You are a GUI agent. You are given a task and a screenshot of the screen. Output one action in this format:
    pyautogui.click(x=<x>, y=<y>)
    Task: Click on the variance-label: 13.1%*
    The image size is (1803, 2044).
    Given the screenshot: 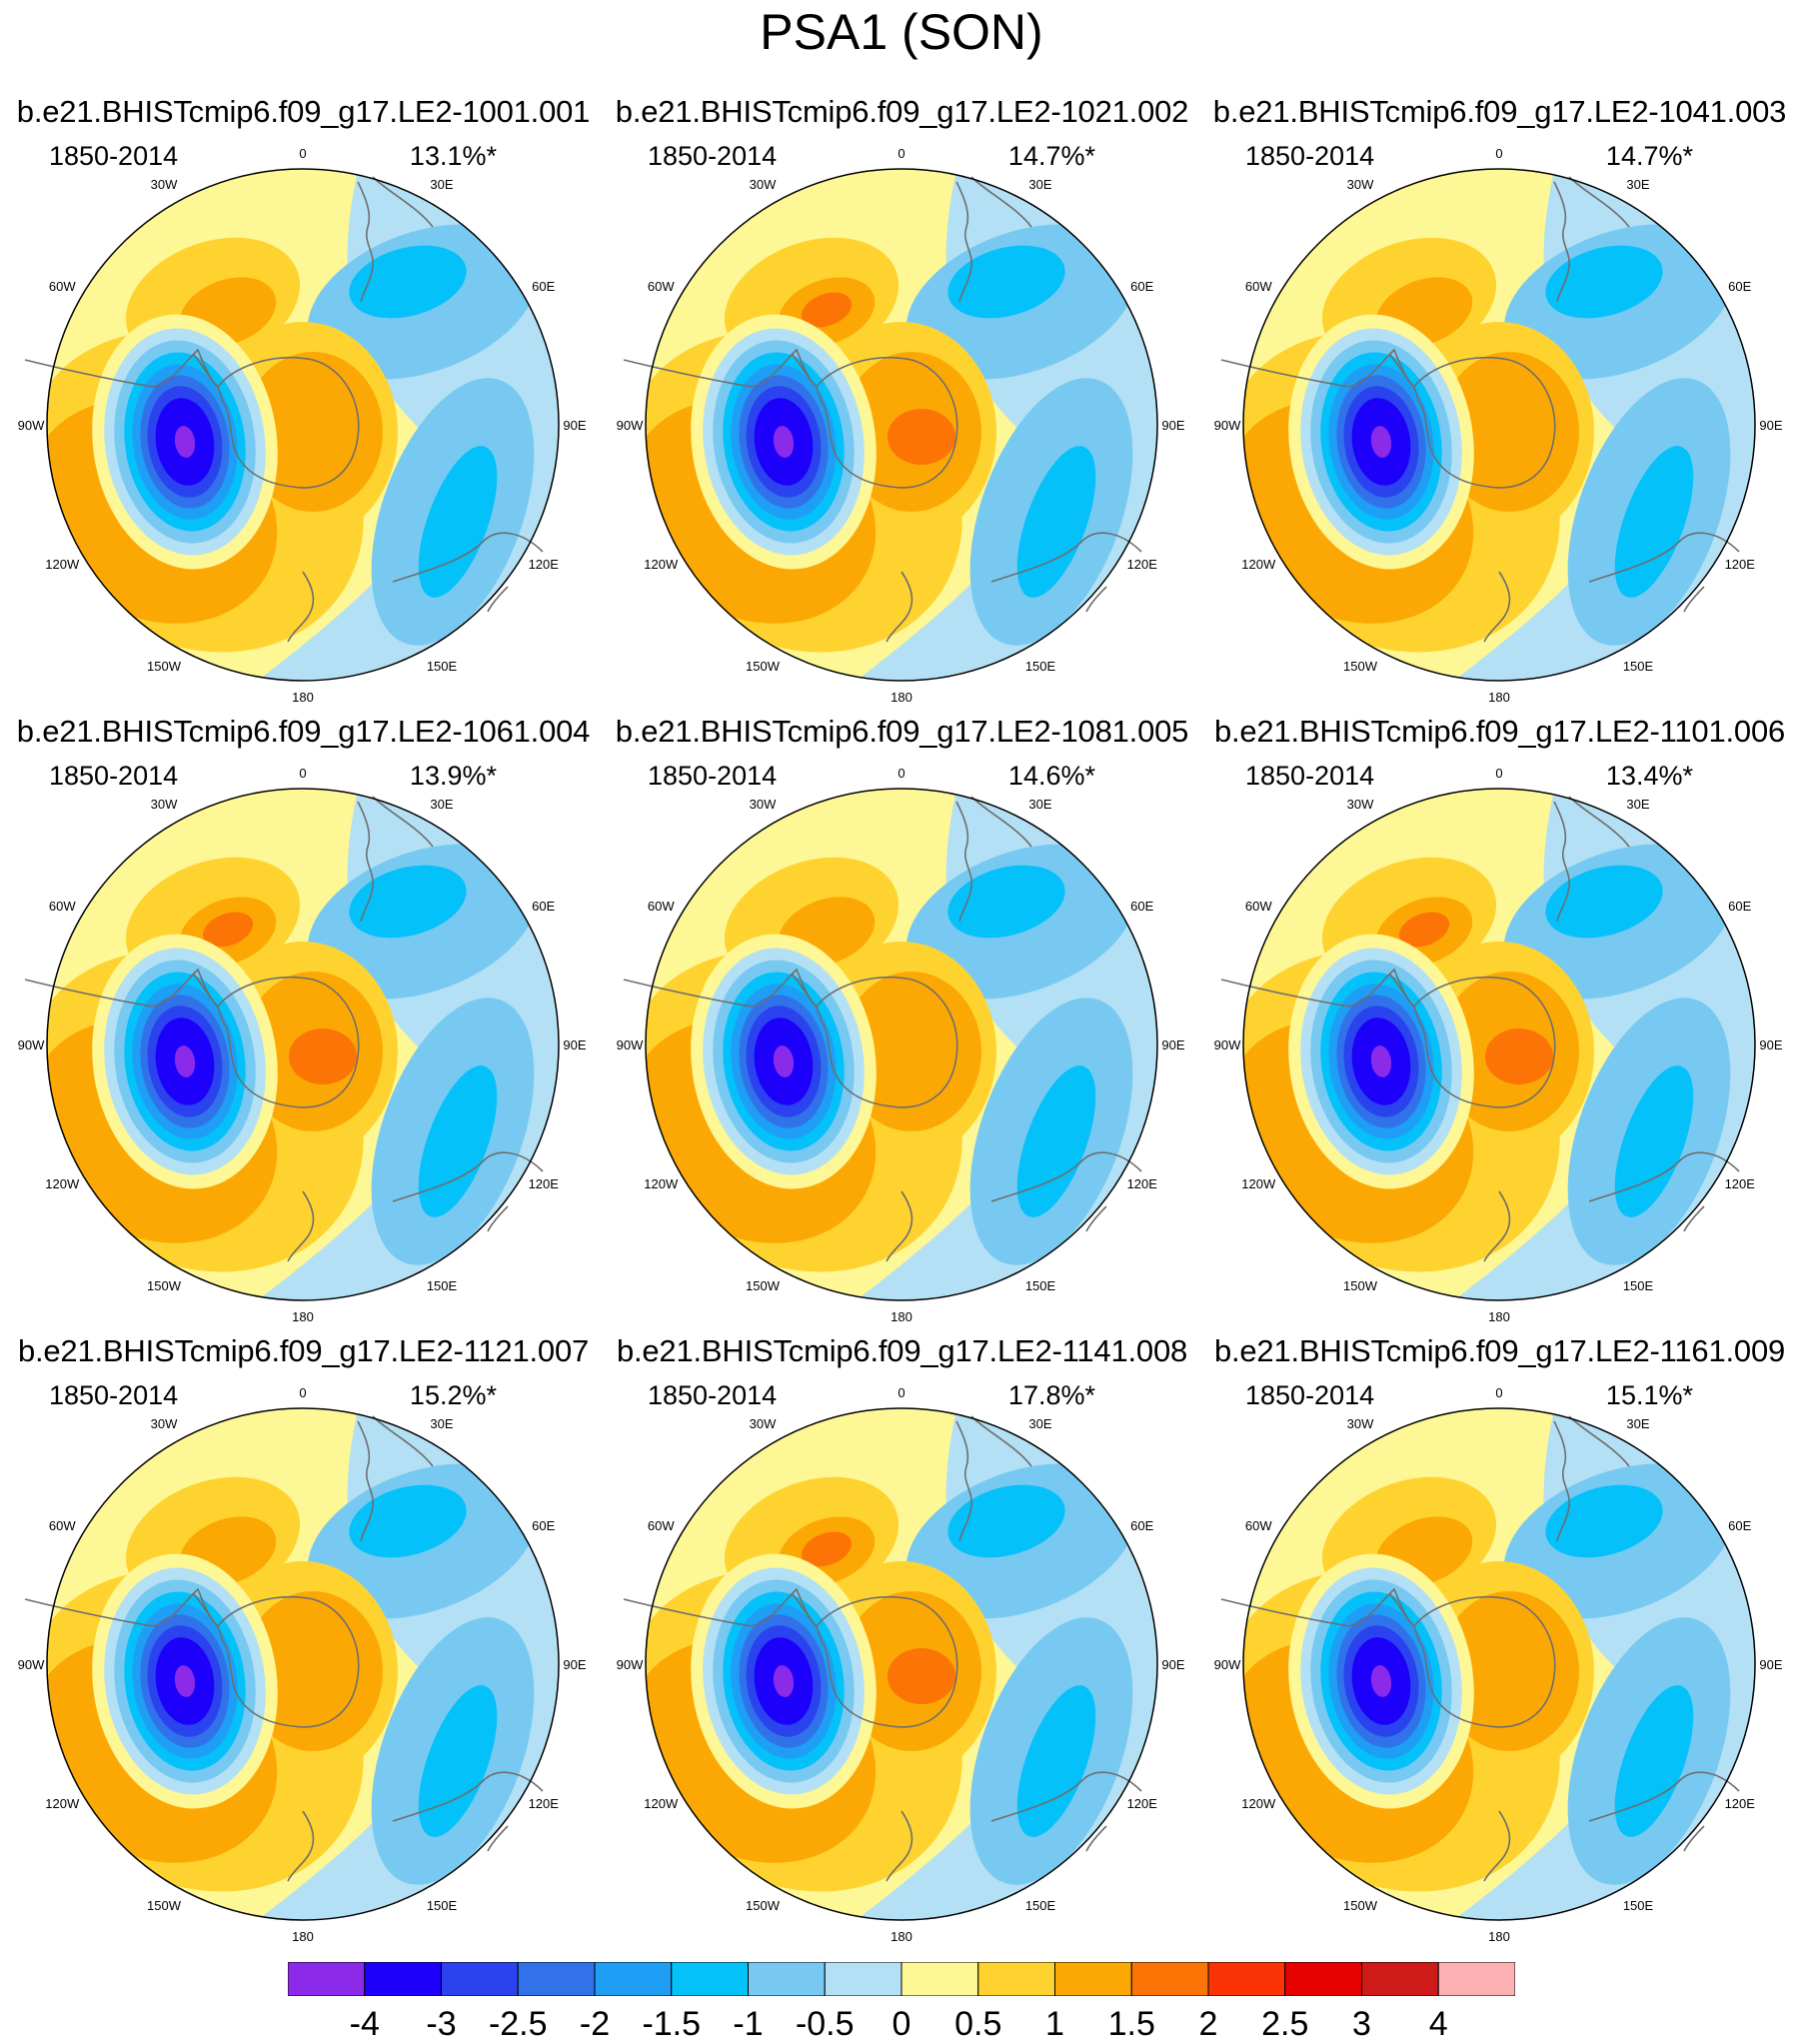 What is the action you would take?
    pyautogui.click(x=454, y=156)
    